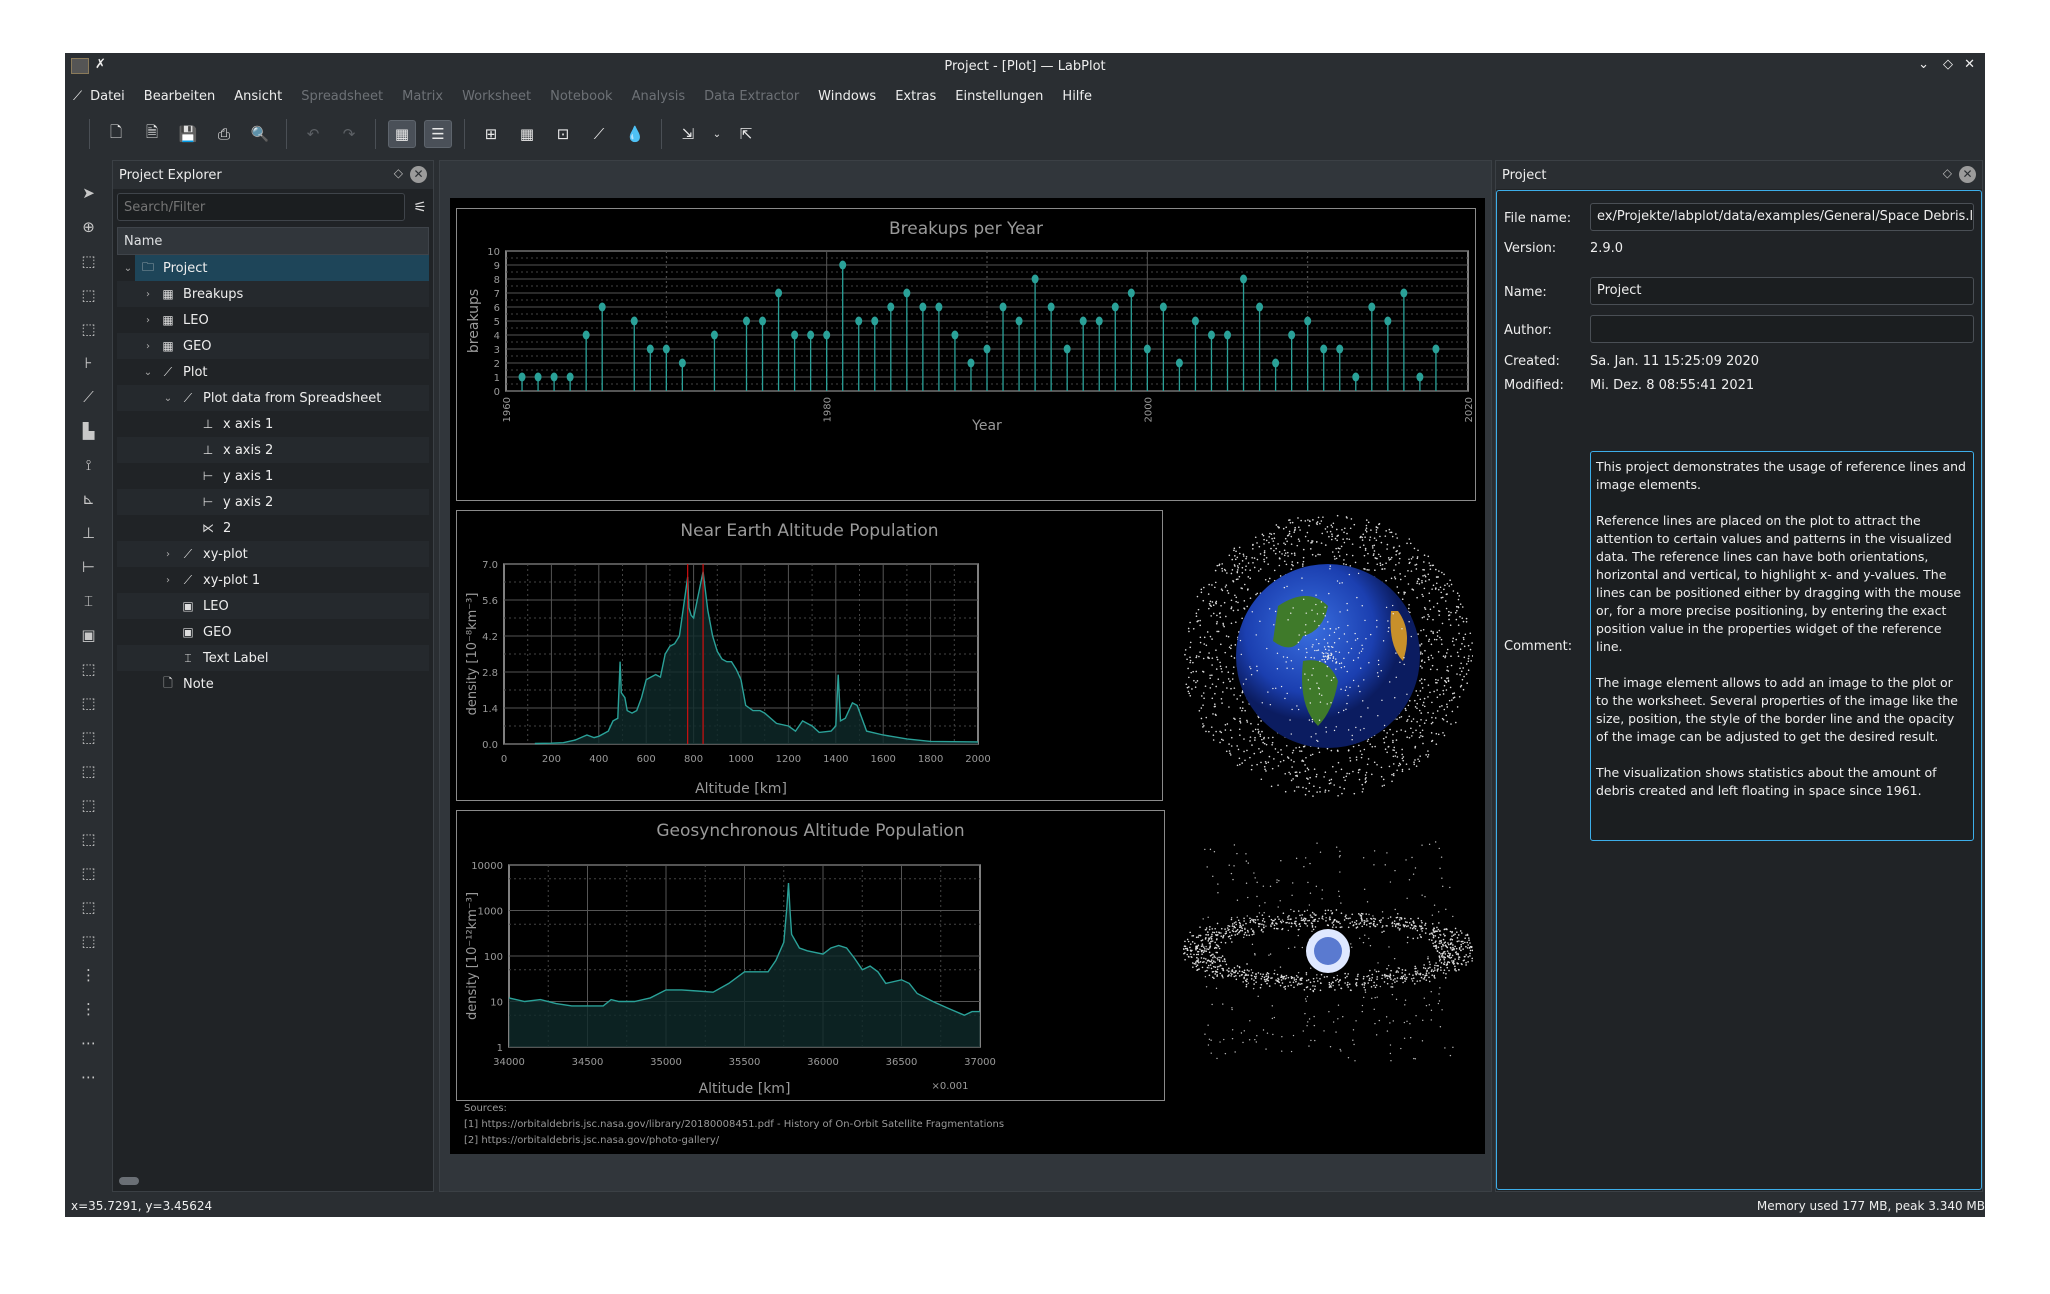  I want to click on zoom-in-y-icon: ⬚, so click(88, 839).